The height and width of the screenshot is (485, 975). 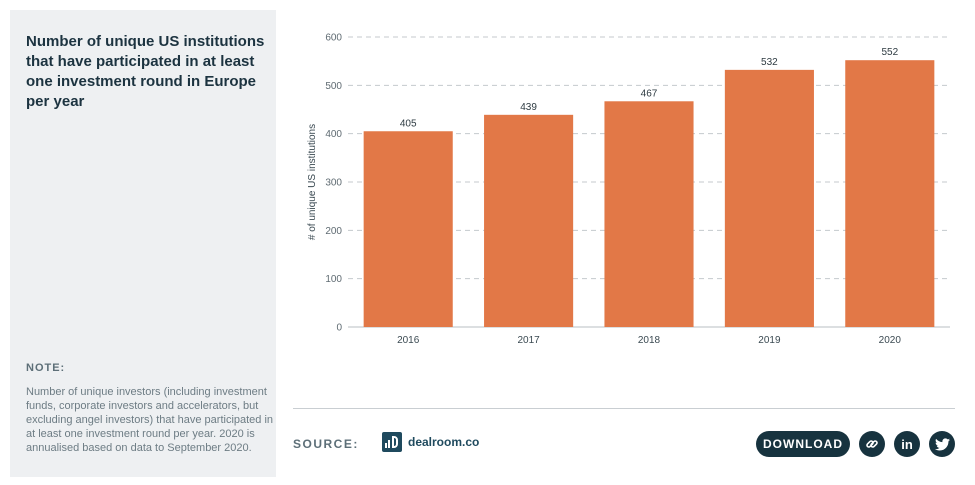 I want to click on source-label: SOURCE:, so click(x=326, y=444).